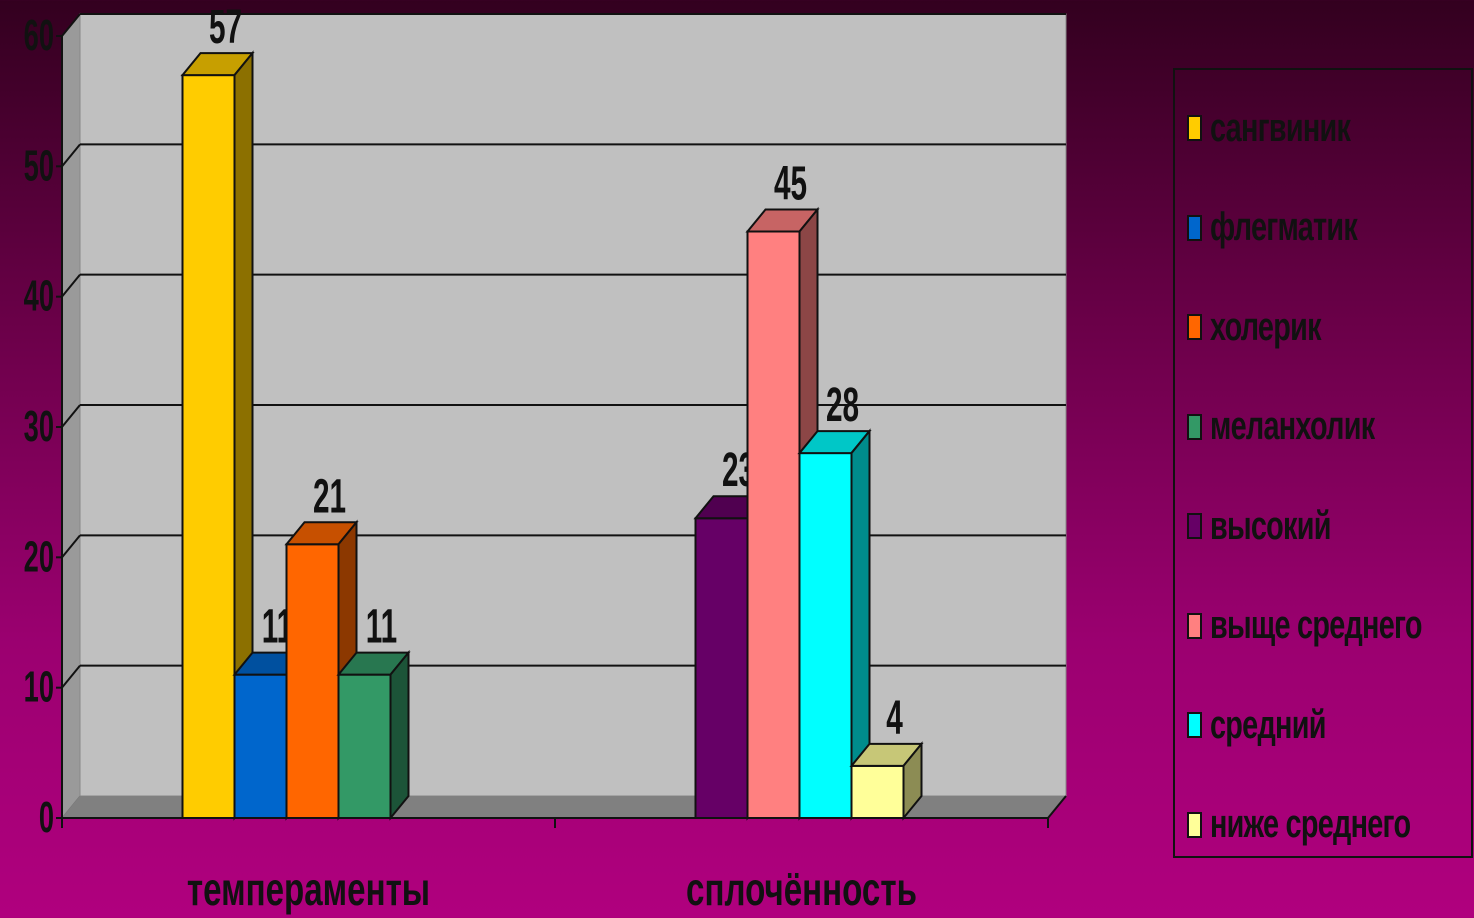  I want to click on legend-item: выще среднего, so click(1330, 625).